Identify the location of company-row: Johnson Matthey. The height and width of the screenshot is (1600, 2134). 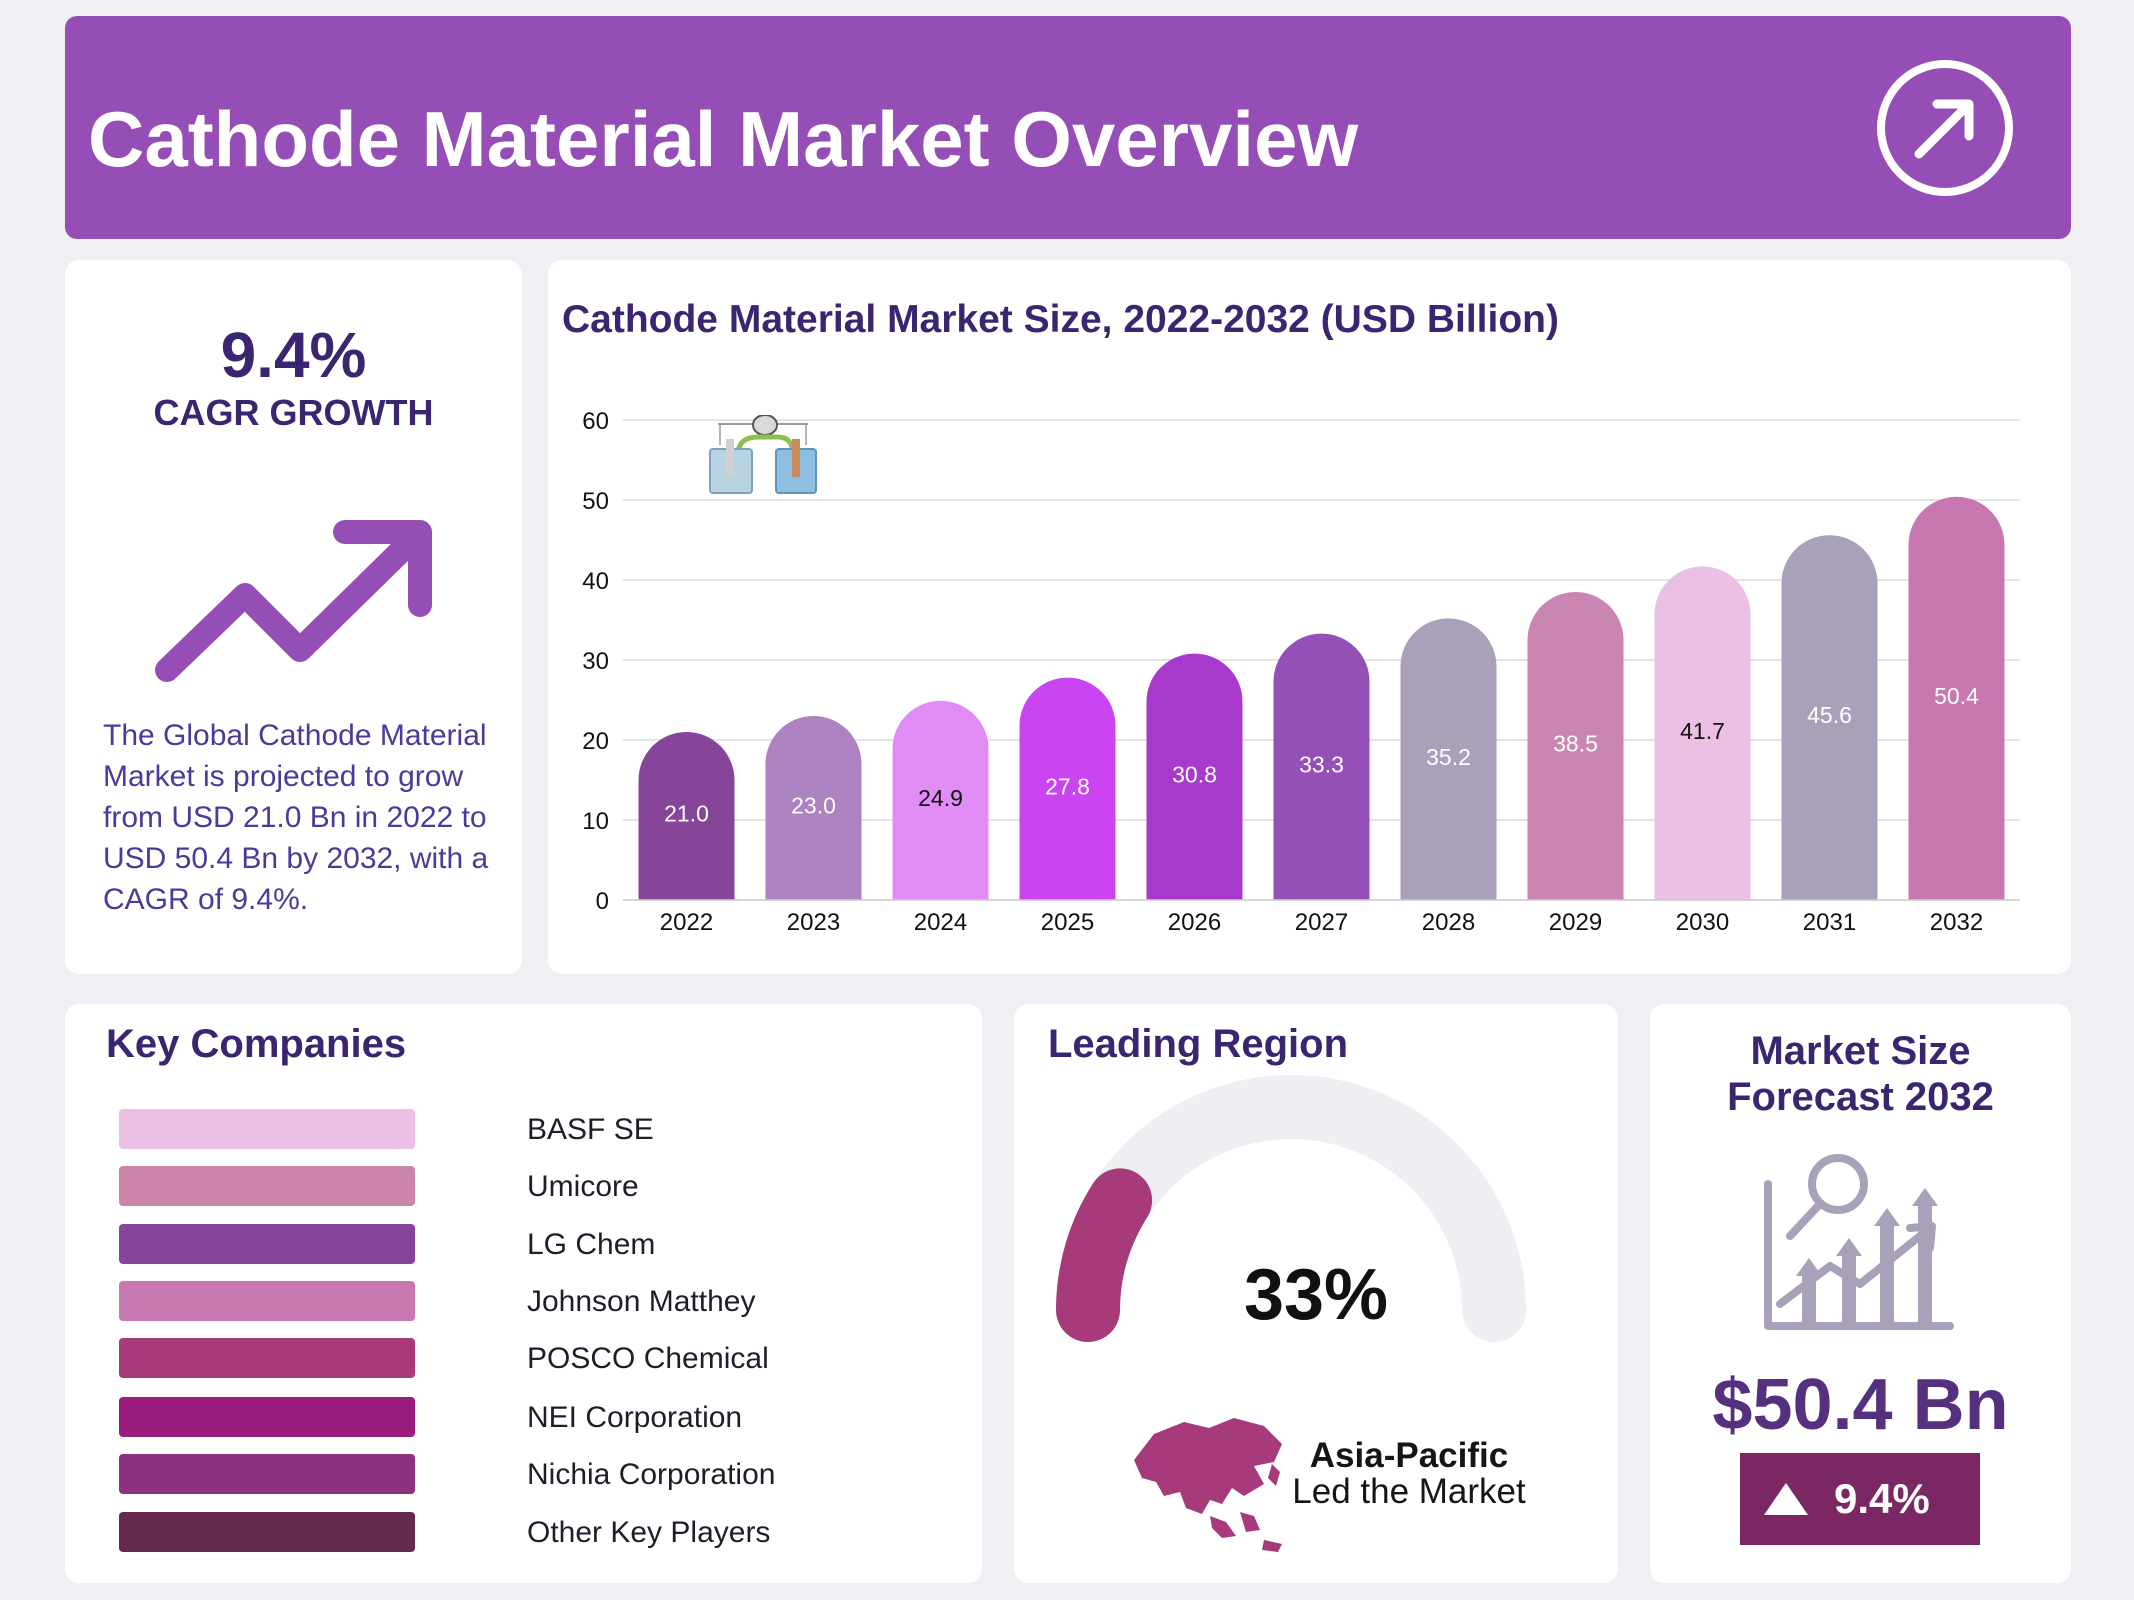
(529, 1301).